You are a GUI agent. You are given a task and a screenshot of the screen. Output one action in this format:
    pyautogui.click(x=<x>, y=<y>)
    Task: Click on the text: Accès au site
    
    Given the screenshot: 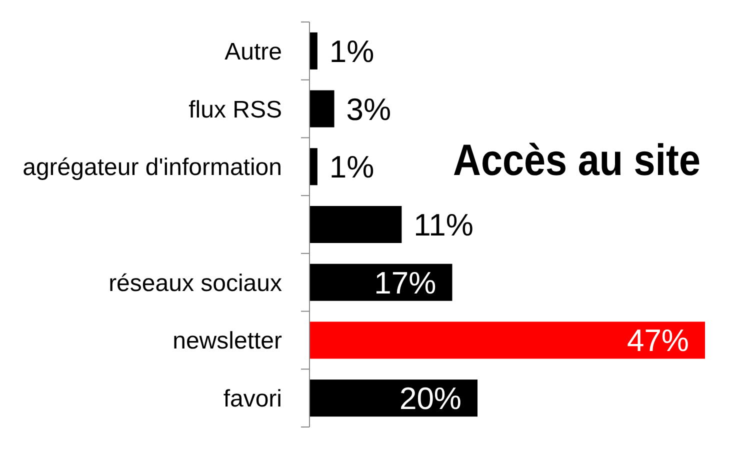 What is the action you would take?
    pyautogui.click(x=576, y=159)
    